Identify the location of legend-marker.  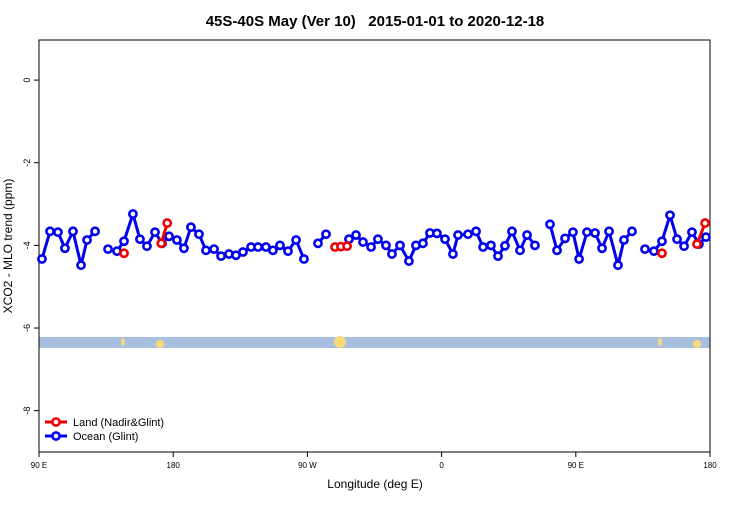
(56, 436).